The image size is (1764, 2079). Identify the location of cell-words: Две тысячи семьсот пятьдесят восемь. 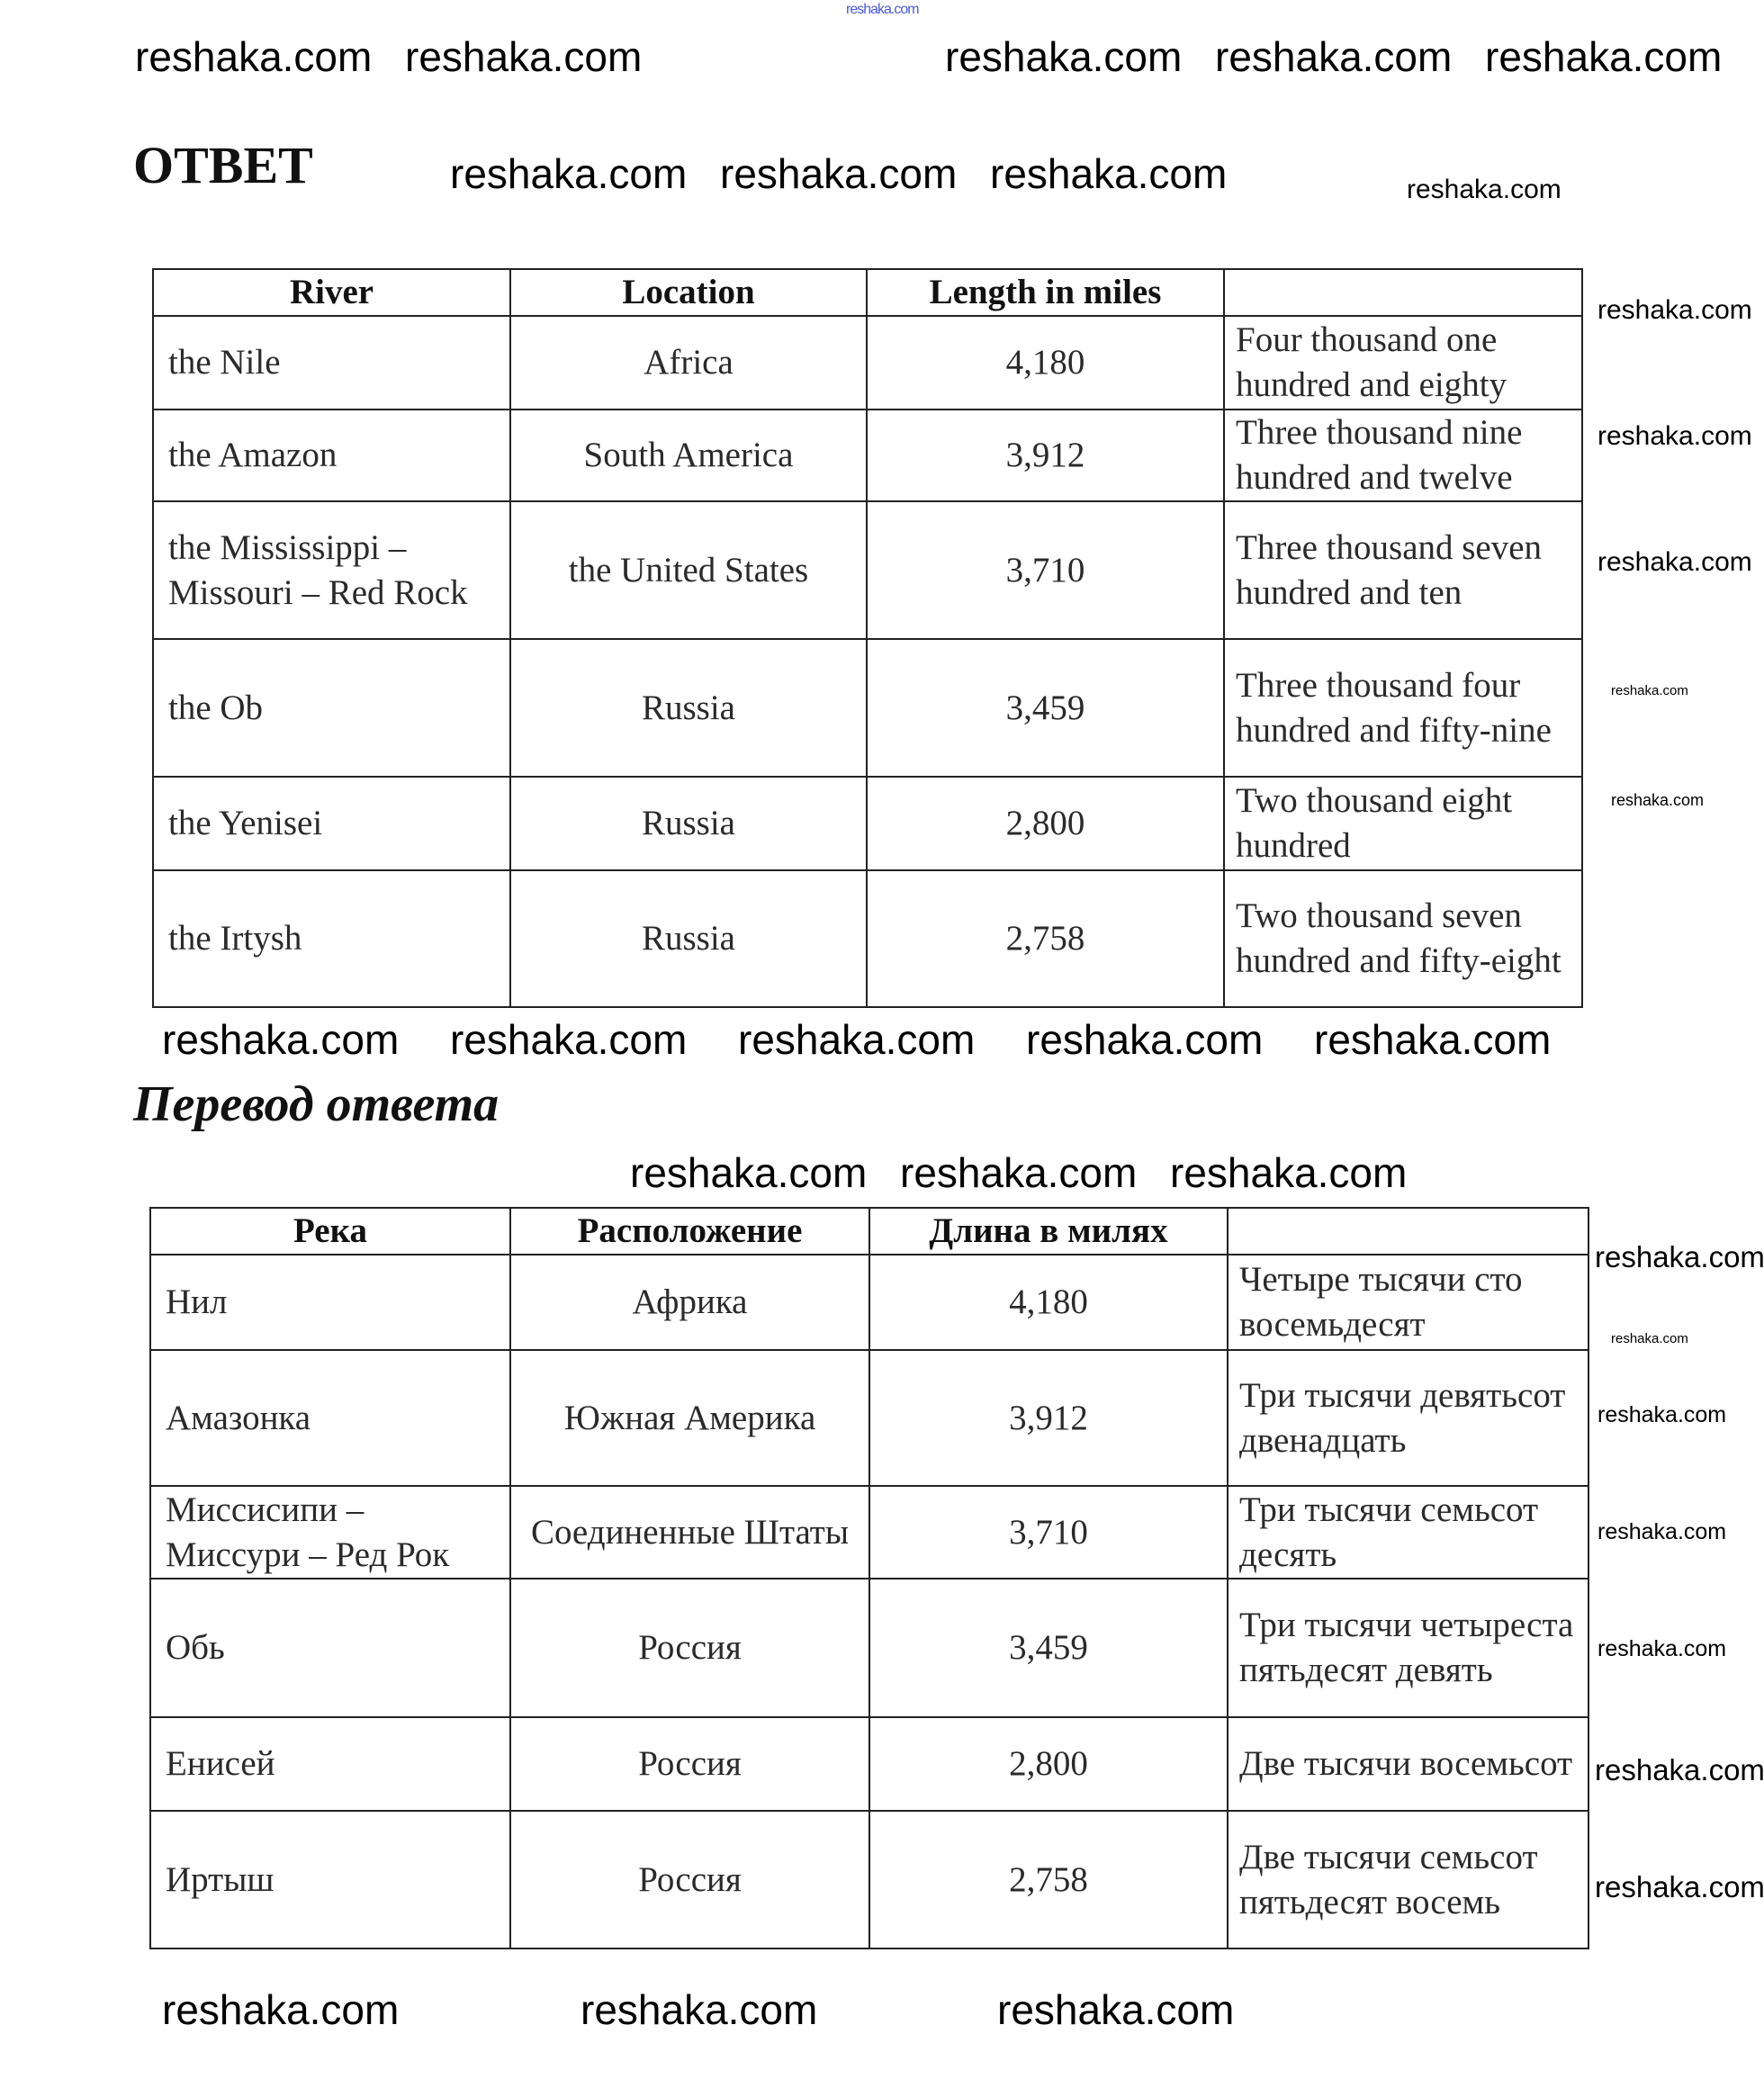
(1408, 1880).